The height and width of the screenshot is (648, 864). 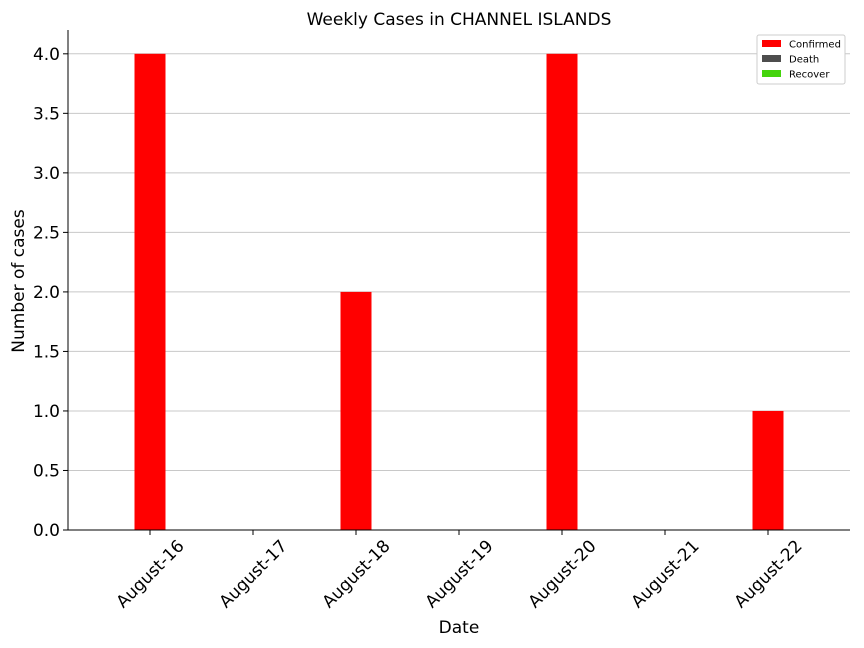 I want to click on legend-label-confirmed: Confirmed, so click(x=815, y=45).